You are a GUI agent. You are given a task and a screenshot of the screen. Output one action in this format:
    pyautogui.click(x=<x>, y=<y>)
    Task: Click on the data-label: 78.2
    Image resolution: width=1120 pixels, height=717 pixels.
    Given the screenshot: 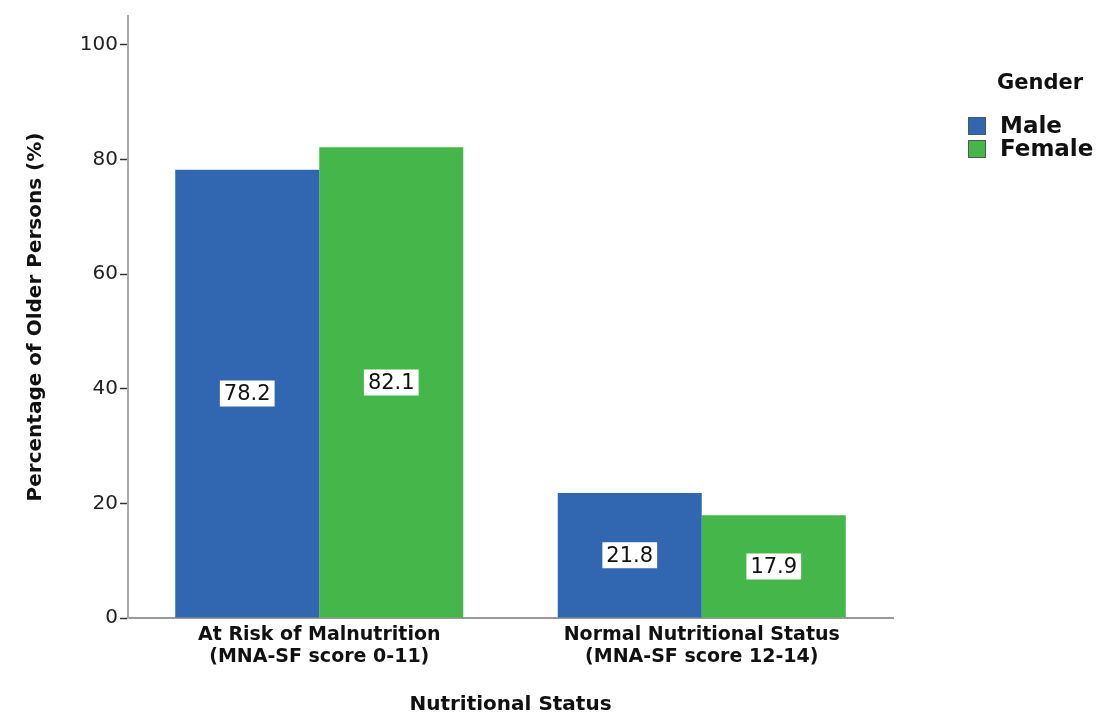 What is the action you would take?
    pyautogui.click(x=247, y=393)
    